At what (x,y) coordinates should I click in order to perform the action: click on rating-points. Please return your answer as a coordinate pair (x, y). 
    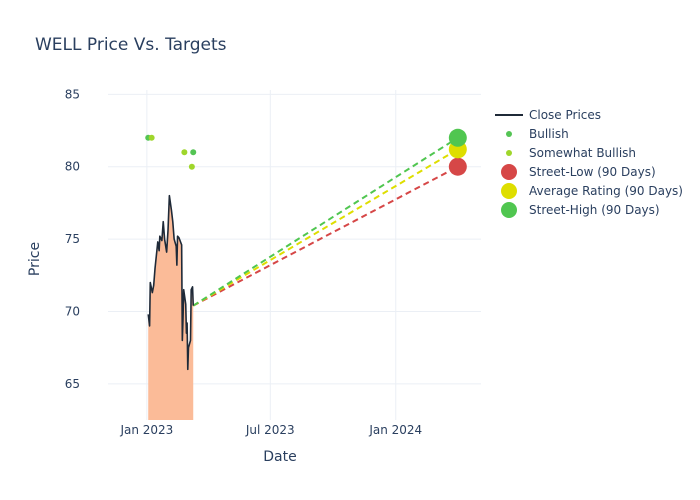
    Looking at the image, I should click on (171, 152).